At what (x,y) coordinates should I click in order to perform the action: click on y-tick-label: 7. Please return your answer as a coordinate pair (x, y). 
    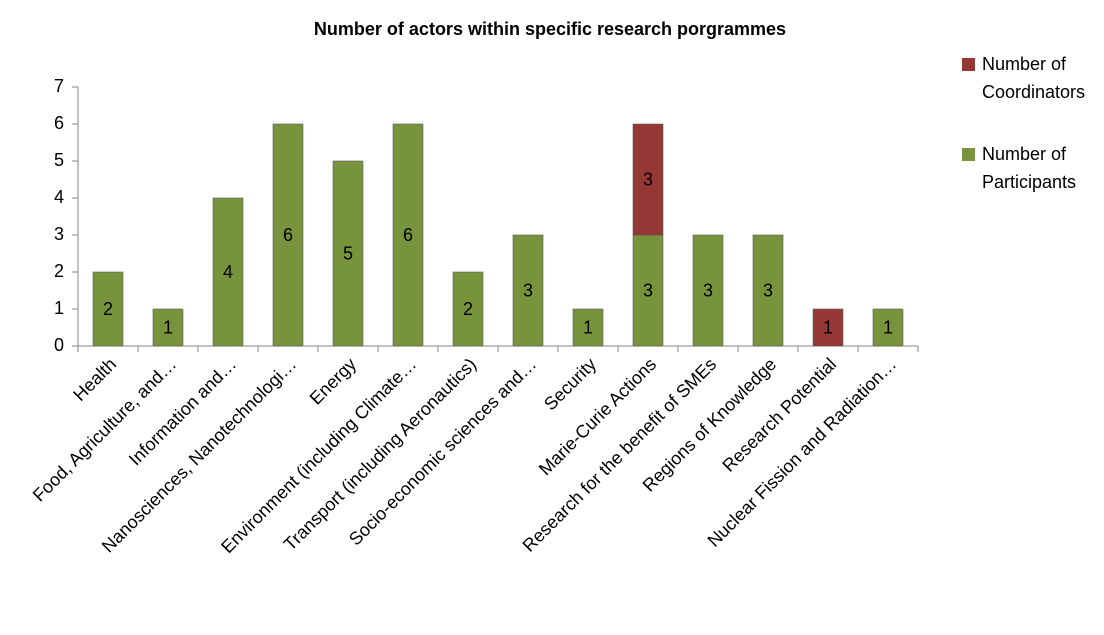
    Looking at the image, I should click on (59, 86).